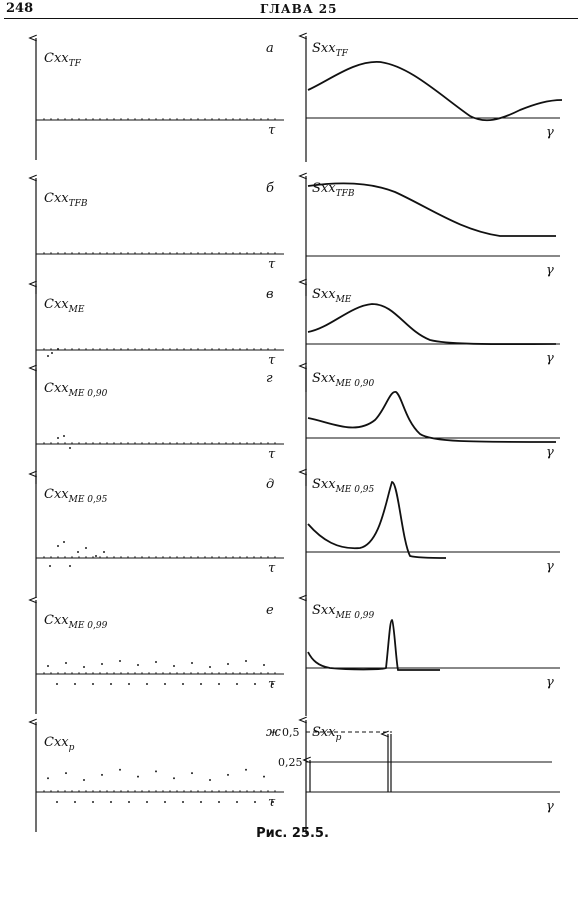  What do you see at coordinates (20, 8) in the screenshot?
I see `page-number: 248` at bounding box center [20, 8].